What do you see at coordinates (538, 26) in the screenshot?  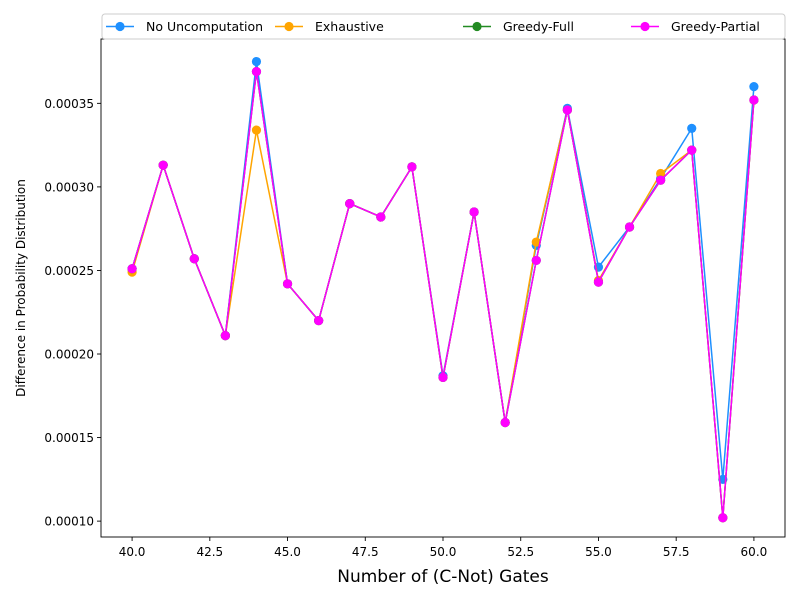 I see `legend-label: Greedy-Full` at bounding box center [538, 26].